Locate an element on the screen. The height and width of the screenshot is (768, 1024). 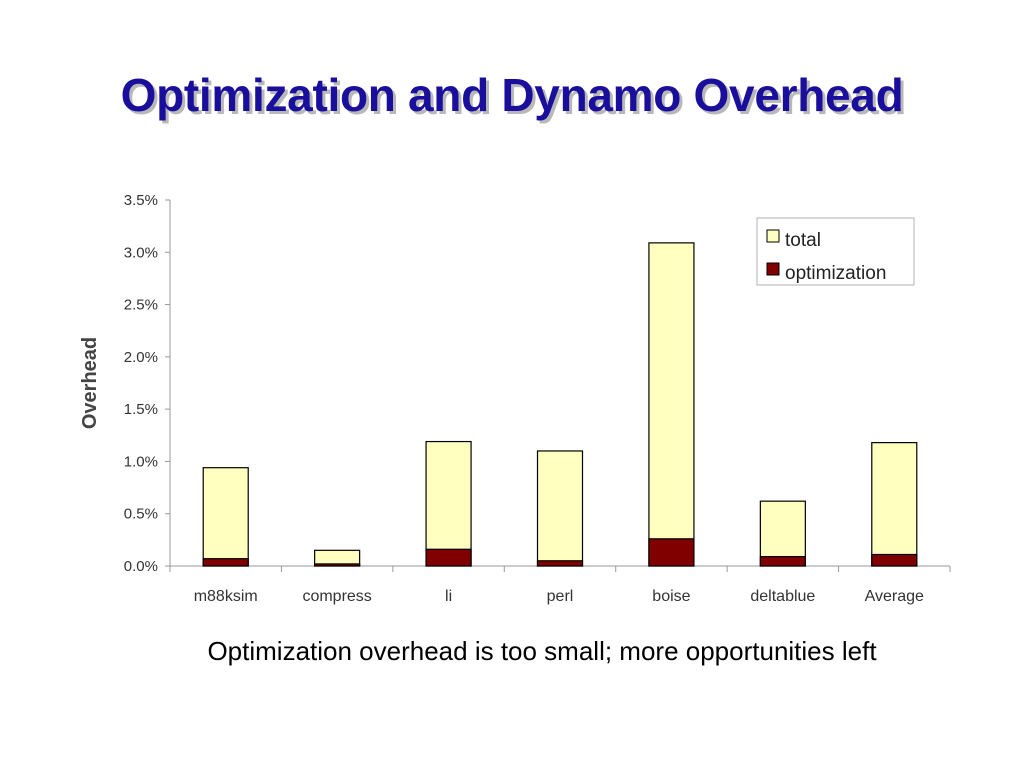
bar-optimization-boise is located at coordinates (671, 552).